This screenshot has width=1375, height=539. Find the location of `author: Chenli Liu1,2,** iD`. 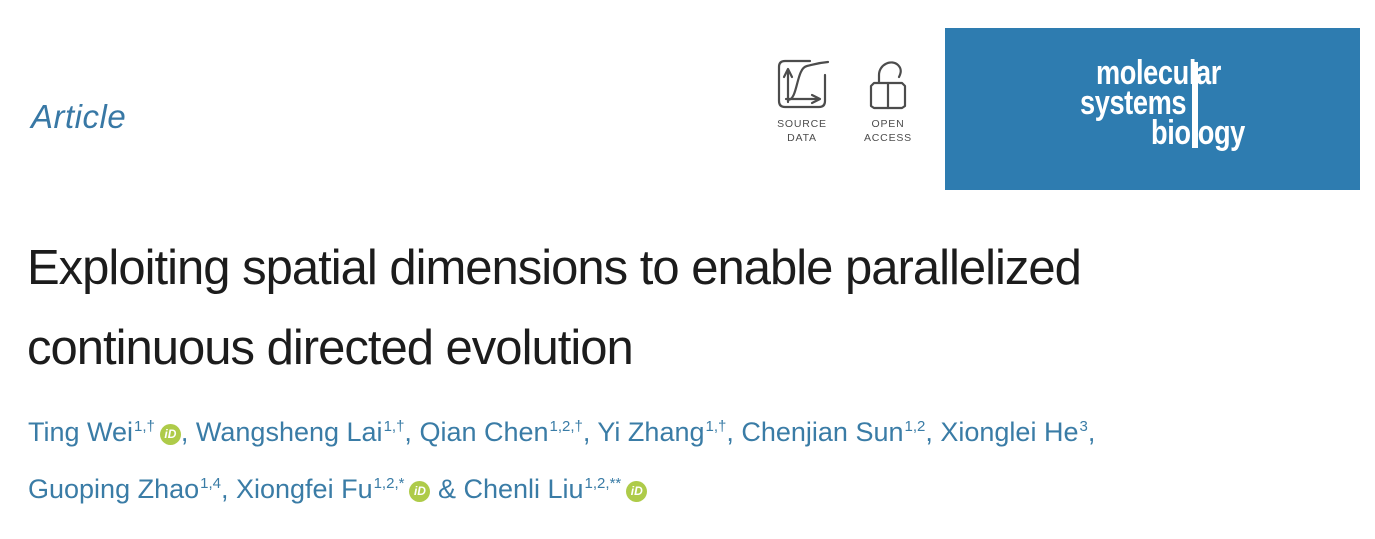

author: Chenli Liu1,2,** iD is located at coordinates (555, 489).